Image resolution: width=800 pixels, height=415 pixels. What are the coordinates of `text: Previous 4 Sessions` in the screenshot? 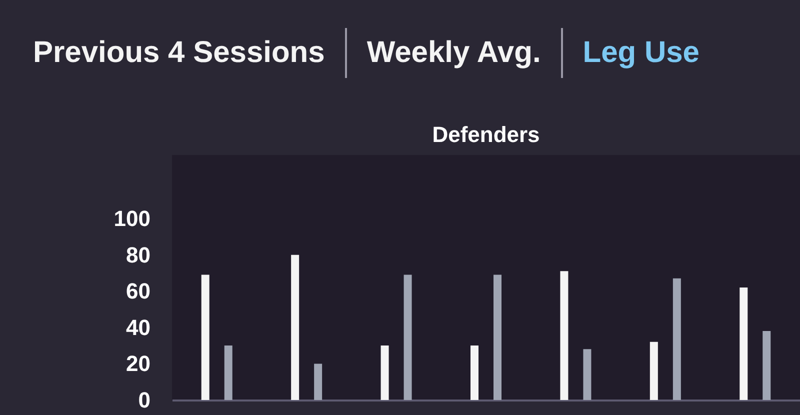 It's located at (179, 53).